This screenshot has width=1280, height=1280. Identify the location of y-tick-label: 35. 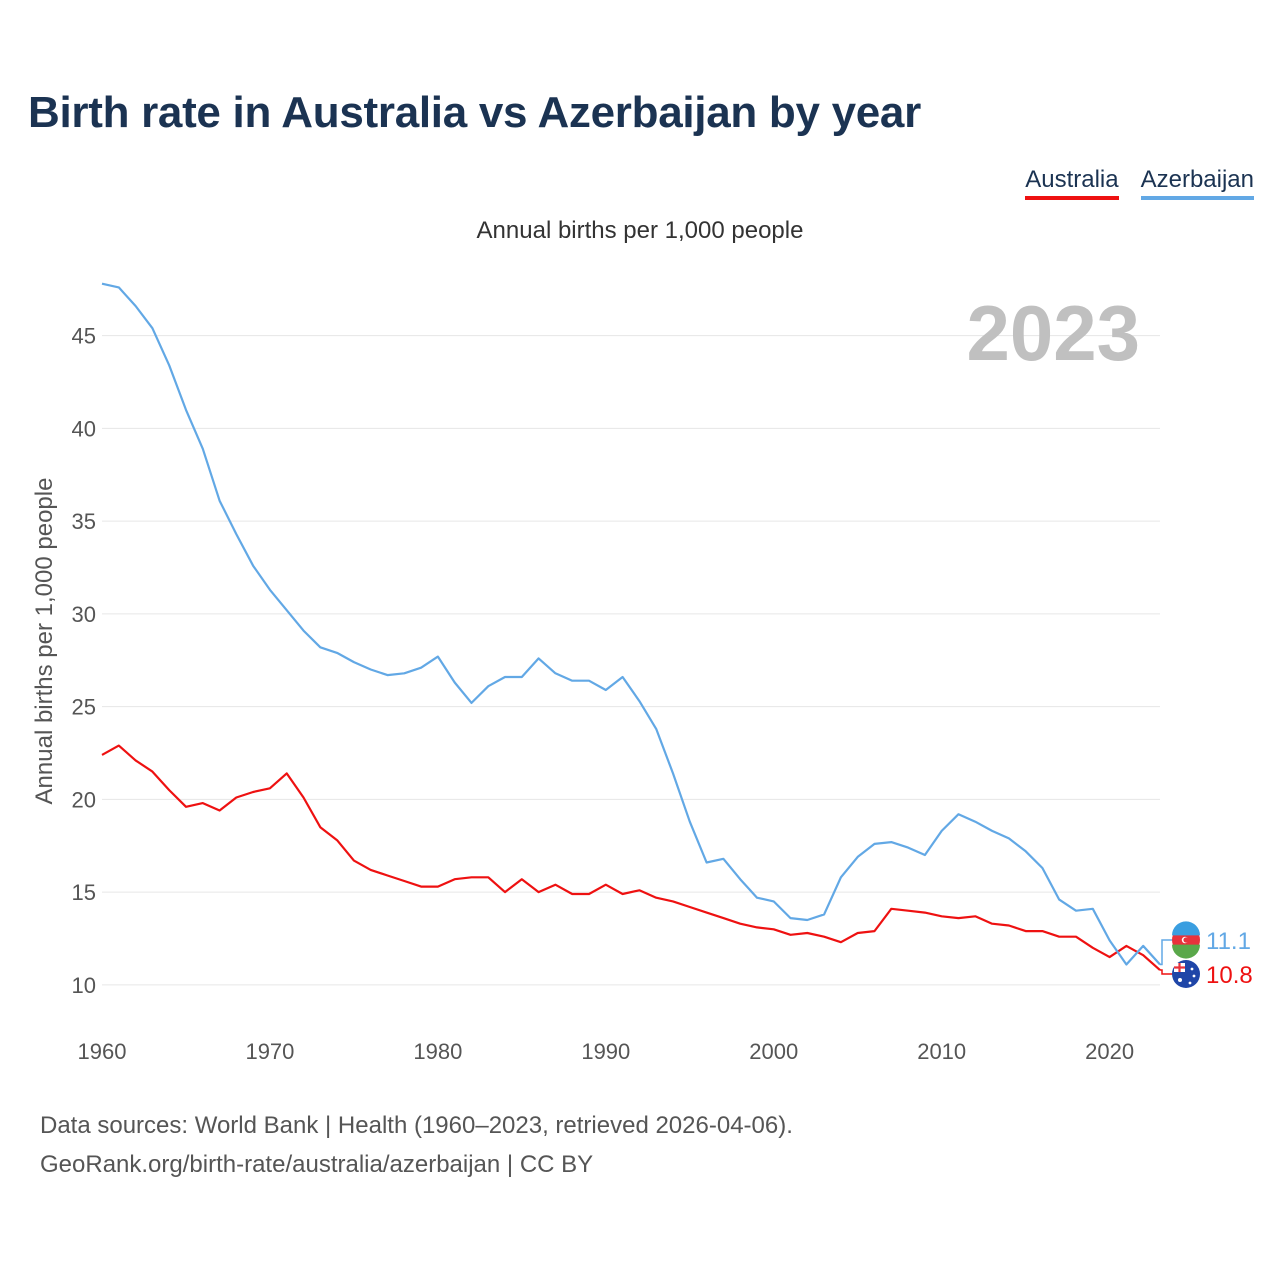
(84, 521).